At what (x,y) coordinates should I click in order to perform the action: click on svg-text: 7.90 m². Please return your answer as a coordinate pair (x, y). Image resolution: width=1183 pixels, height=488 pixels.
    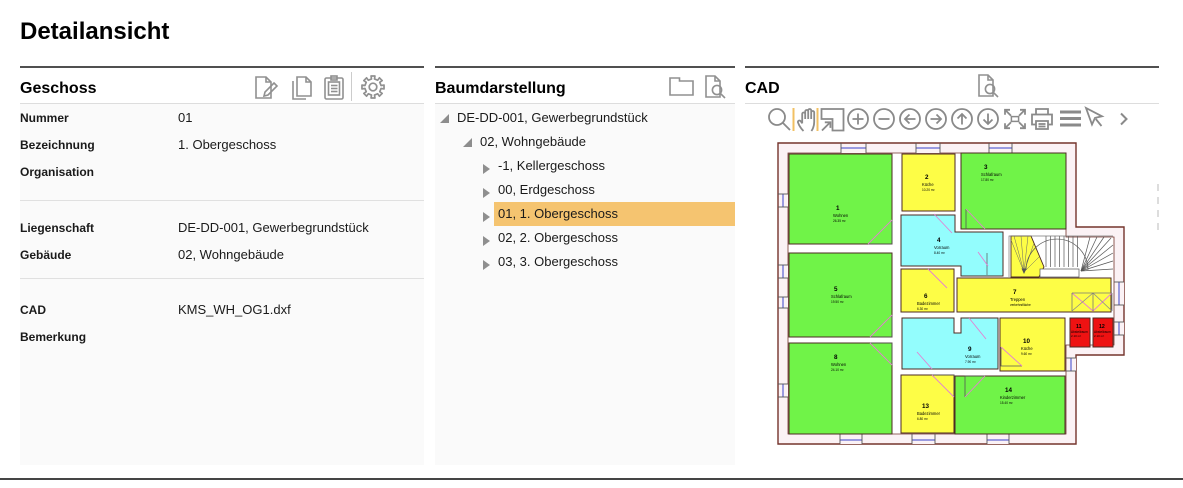
    Looking at the image, I should click on (970, 362).